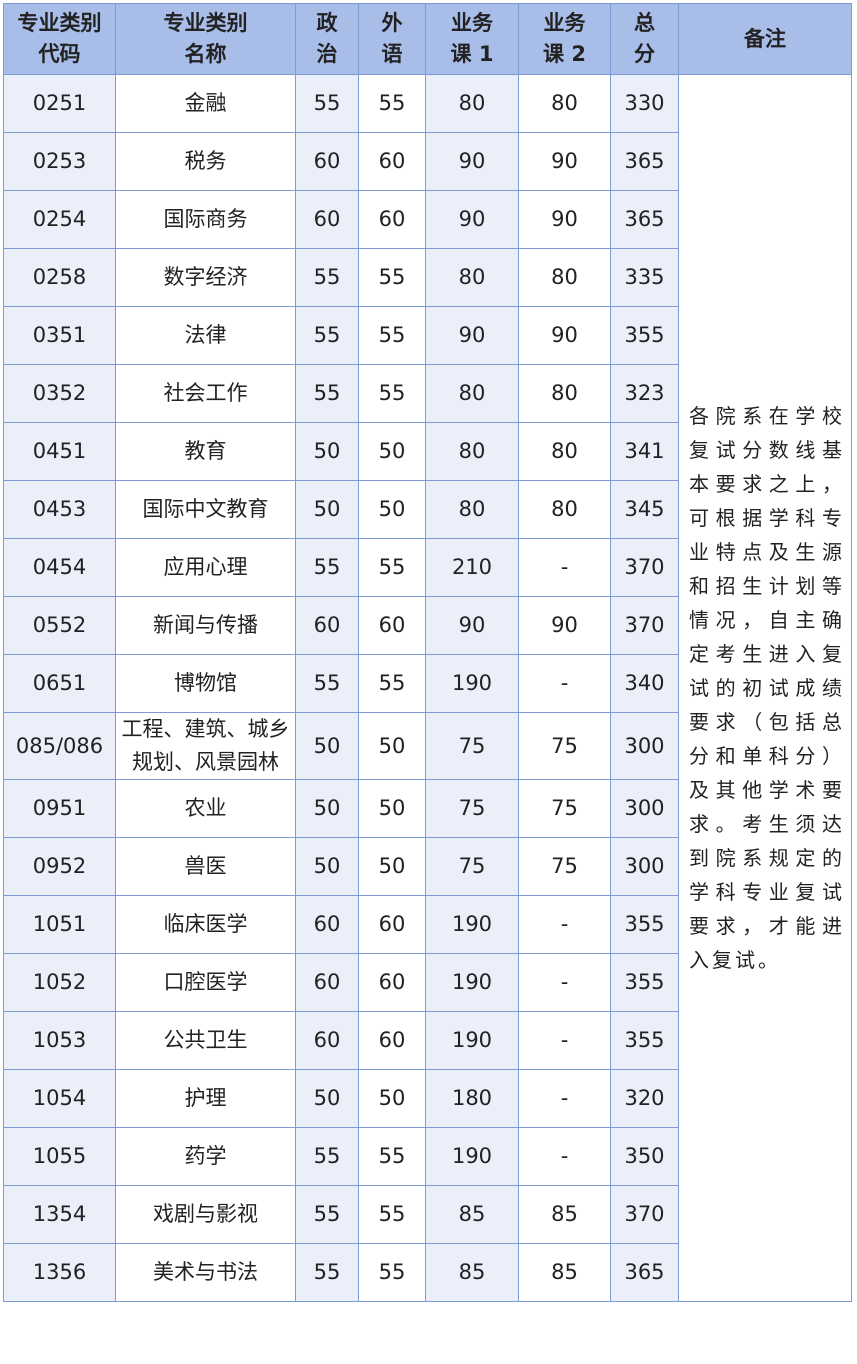 This screenshot has width=857, height=1364. Describe the element at coordinates (644, 509) in the screenshot. I see `score-cell: 345` at that location.